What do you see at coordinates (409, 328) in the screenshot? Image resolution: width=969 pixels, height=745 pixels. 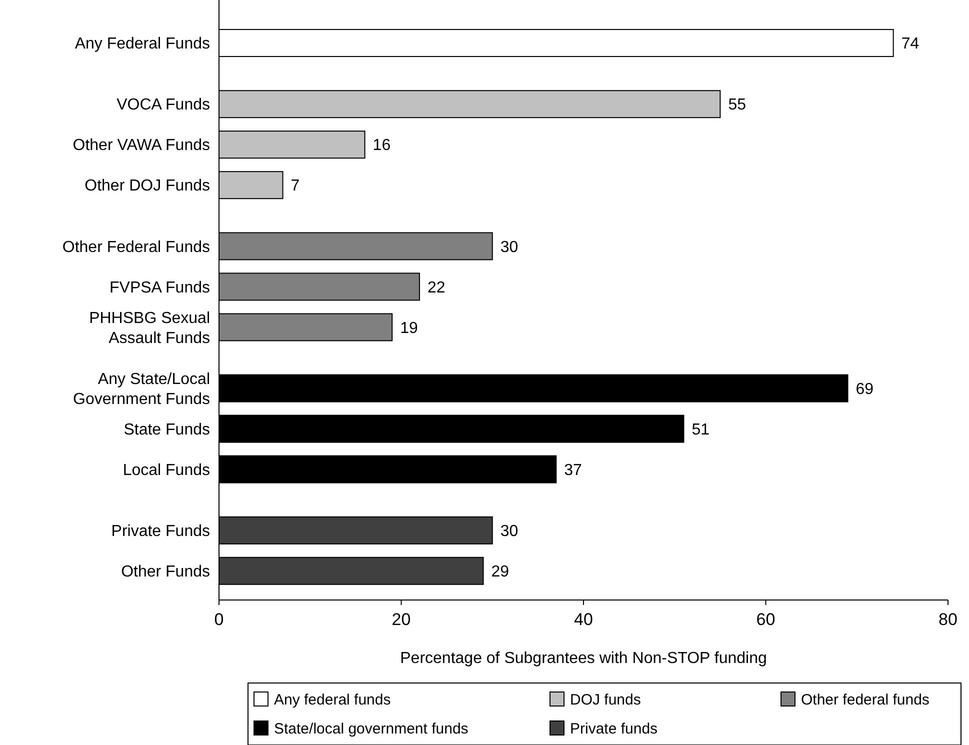 I see `data-label: 19` at bounding box center [409, 328].